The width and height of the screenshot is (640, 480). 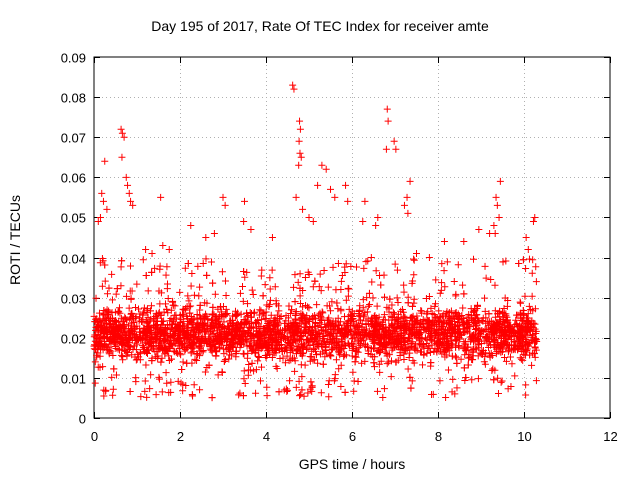 What do you see at coordinates (82, 419) in the screenshot?
I see `y-tick-label: 0` at bounding box center [82, 419].